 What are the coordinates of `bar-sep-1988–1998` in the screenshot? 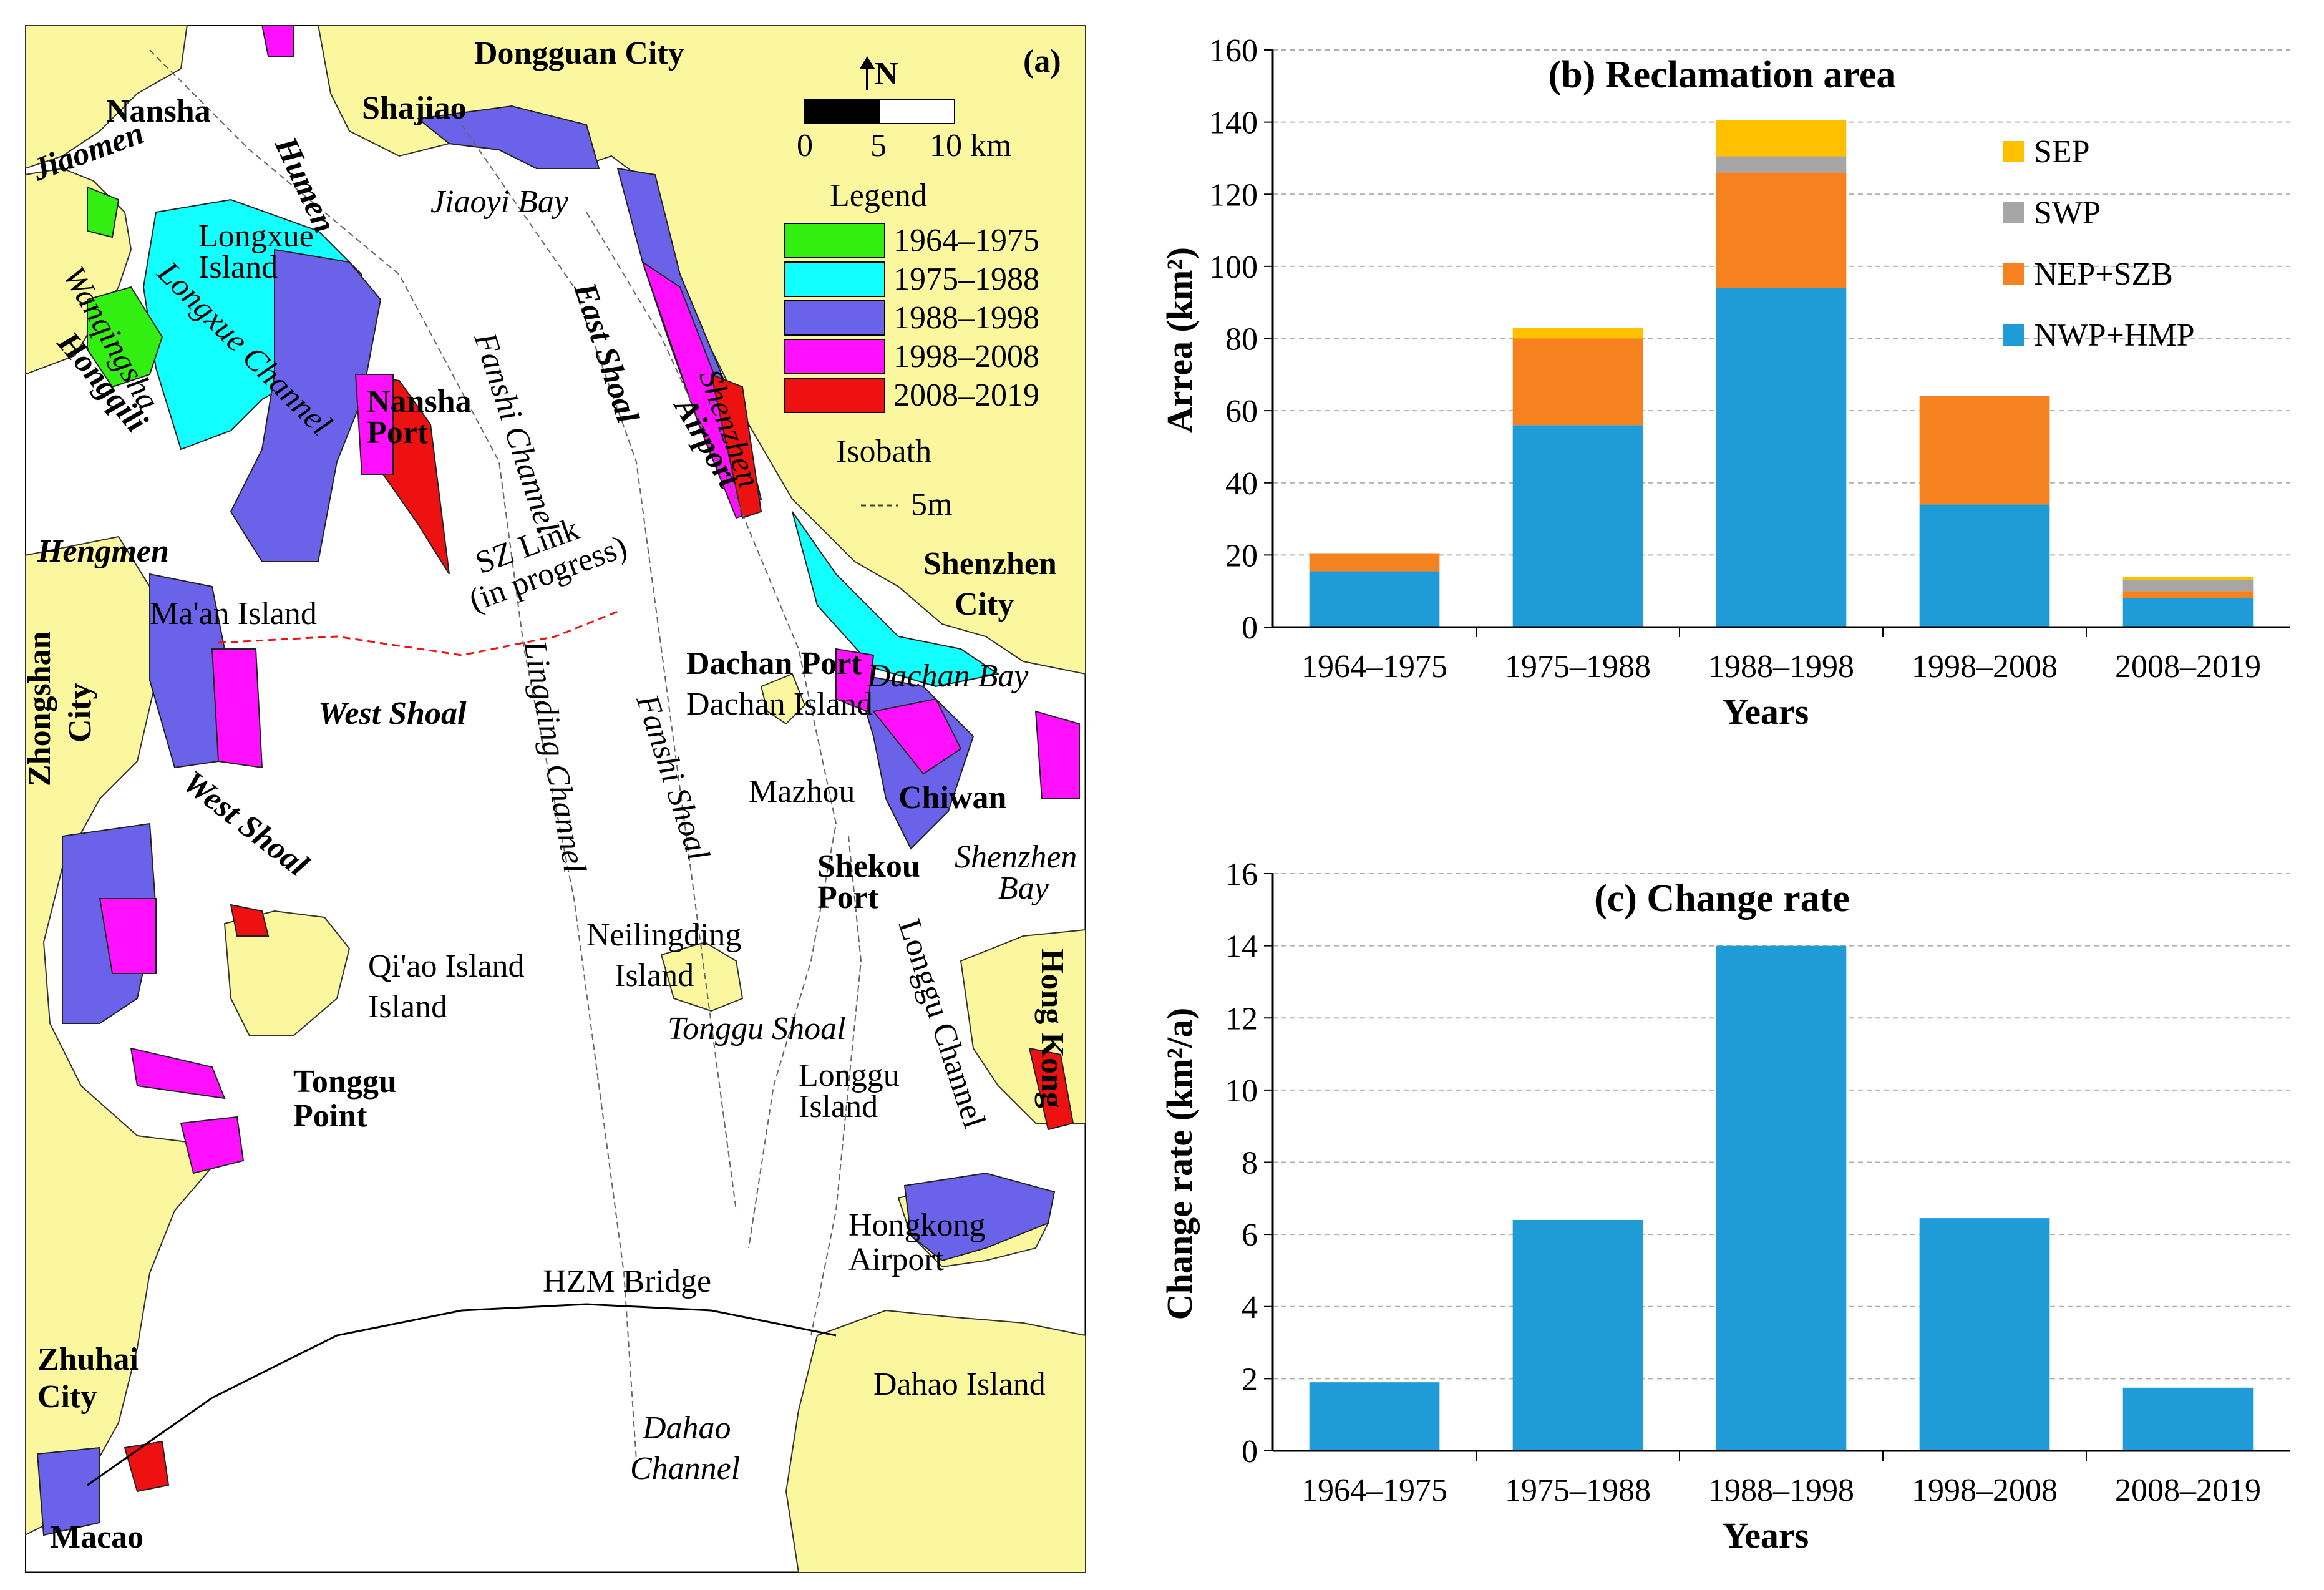 It's located at (1781, 139).